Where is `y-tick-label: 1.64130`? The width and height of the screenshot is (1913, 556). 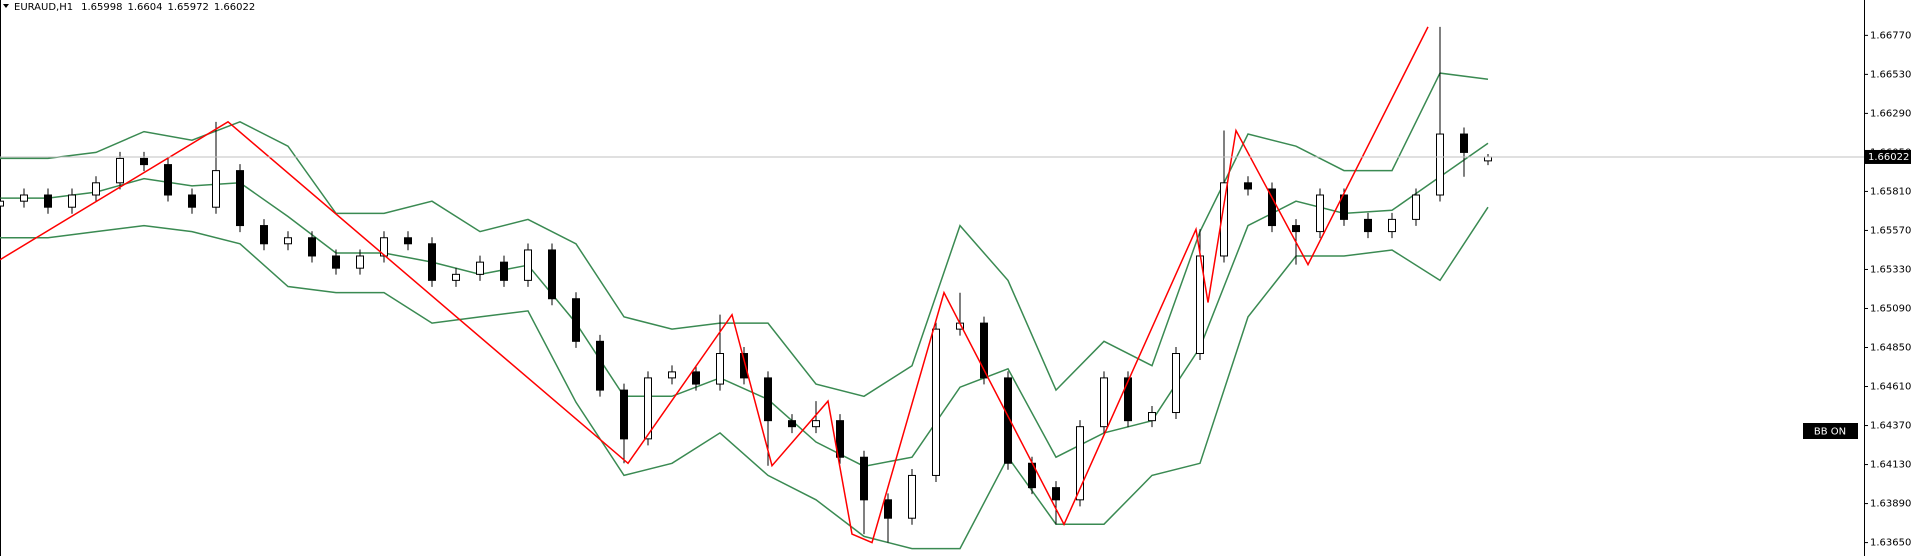
y-tick-label: 1.64130 is located at coordinates (1890, 465).